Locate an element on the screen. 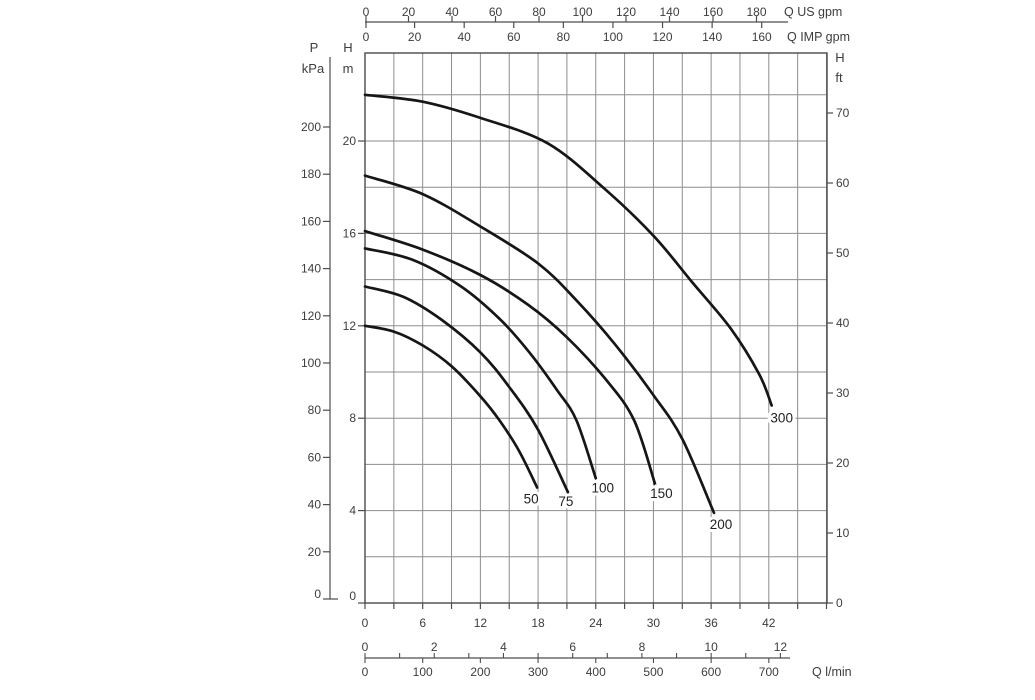 Image resolution: width=1035 pixels, height=700 pixels. us-gpm-tick-label: 60 is located at coordinates (496, 12).